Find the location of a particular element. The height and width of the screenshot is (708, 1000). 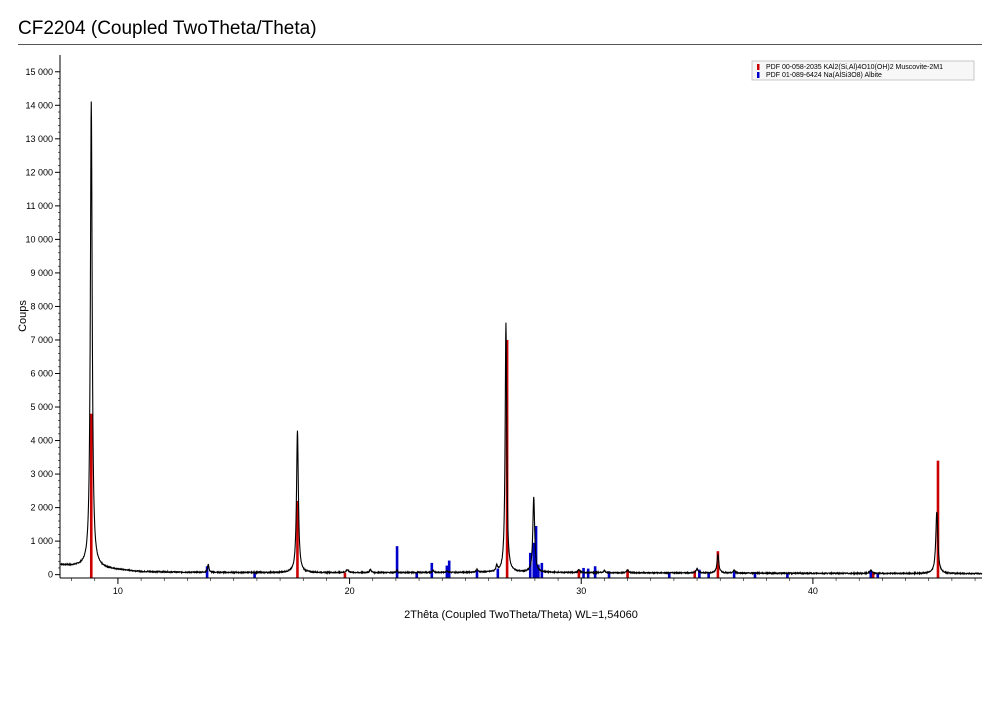

y-axis-label: Coups is located at coordinates (23, 316).